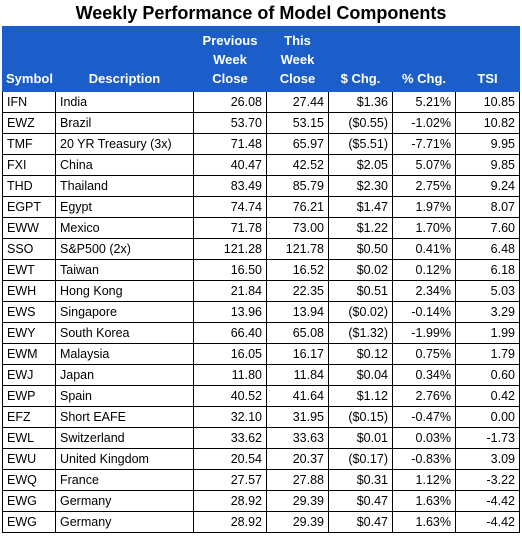 This screenshot has width=522, height=558. Describe the element at coordinates (487, 312) in the screenshot. I see `tsi-cell: 3.29` at that location.